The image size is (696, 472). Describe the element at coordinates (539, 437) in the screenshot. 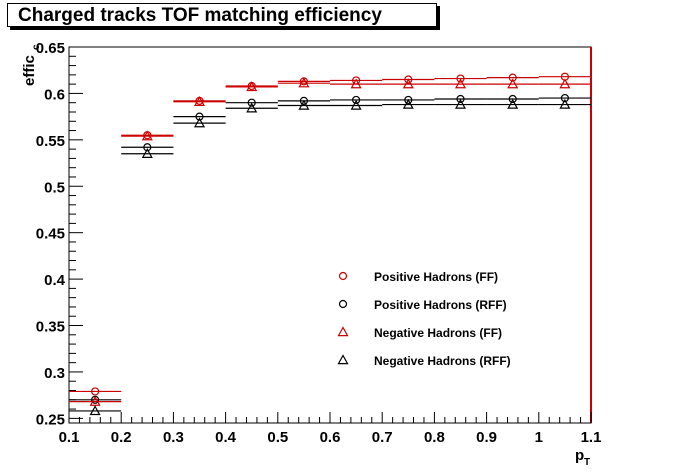

I see `x-tick-label: 1` at that location.